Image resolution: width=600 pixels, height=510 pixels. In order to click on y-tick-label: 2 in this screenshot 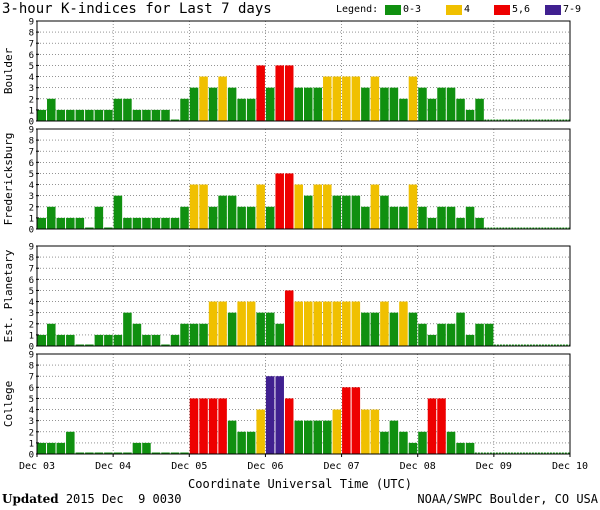, I will do `click(31, 325)`.